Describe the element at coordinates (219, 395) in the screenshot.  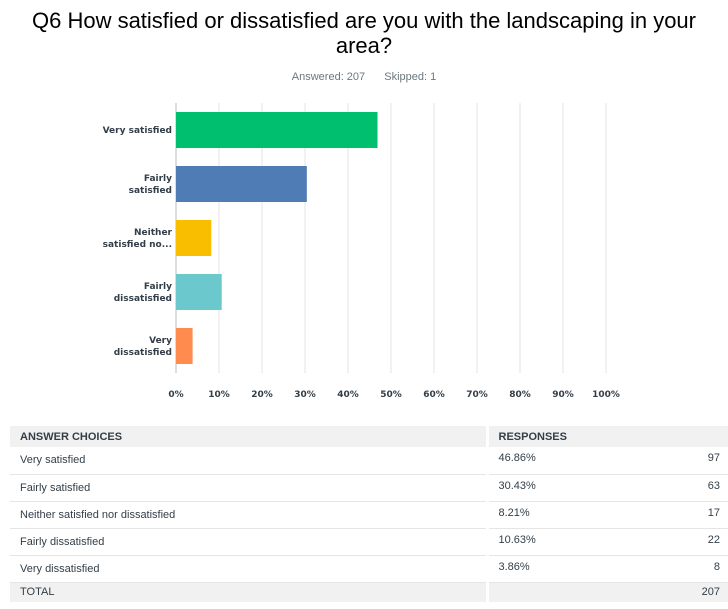
I see `x-tick-label: 10%` at that location.